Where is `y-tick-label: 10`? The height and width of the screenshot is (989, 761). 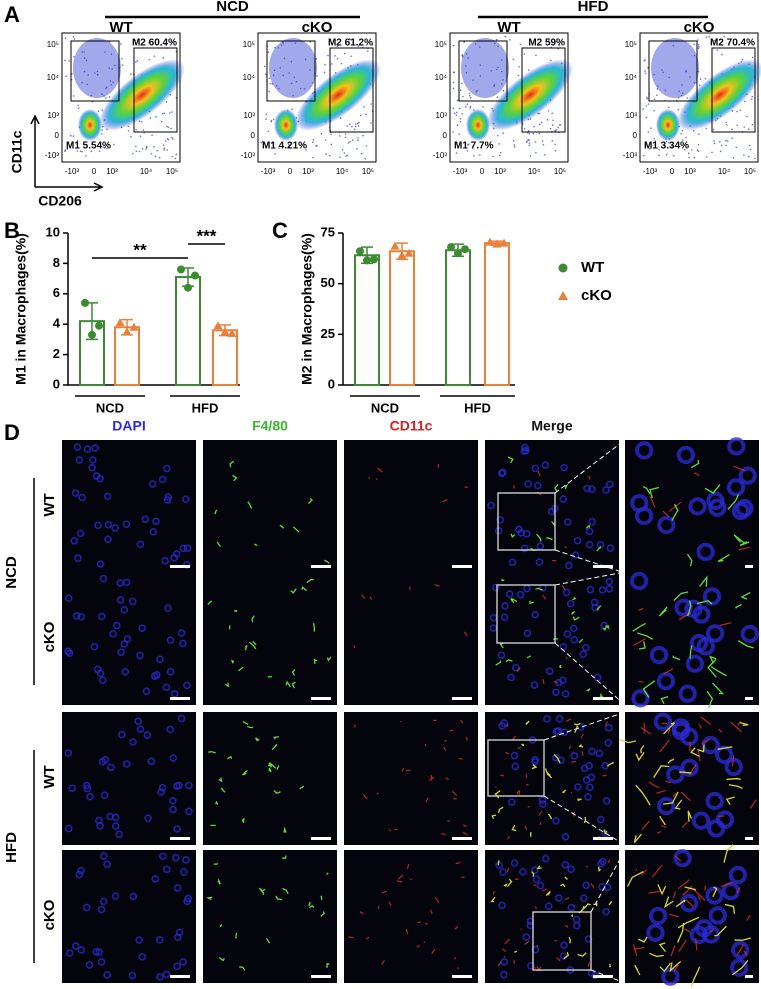
y-tick-label: 10 is located at coordinates (53, 231).